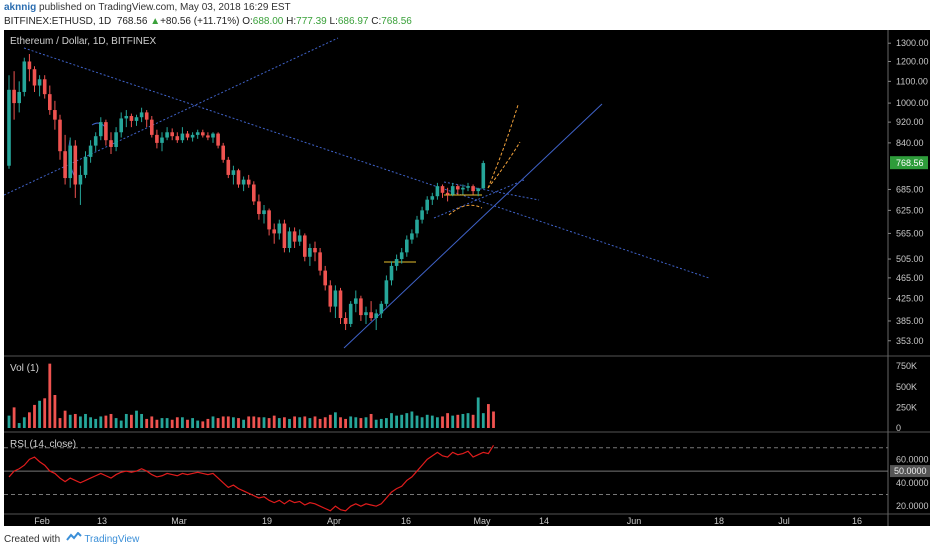 Image resolution: width=932 pixels, height=550 pixels. Describe the element at coordinates (32, 539) in the screenshot. I see `created-with-text: Created with` at that location.